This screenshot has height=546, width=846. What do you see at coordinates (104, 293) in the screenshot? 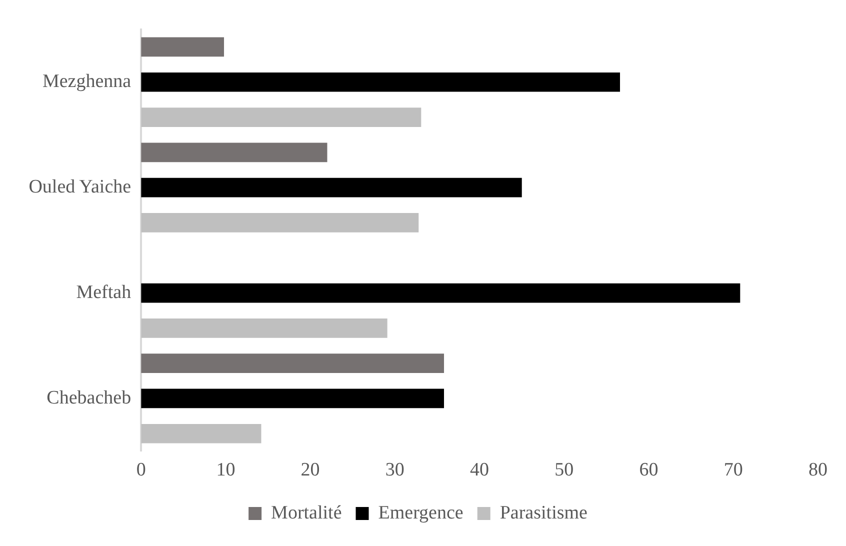
I see `y-tick-label: Meftah` at bounding box center [104, 293].